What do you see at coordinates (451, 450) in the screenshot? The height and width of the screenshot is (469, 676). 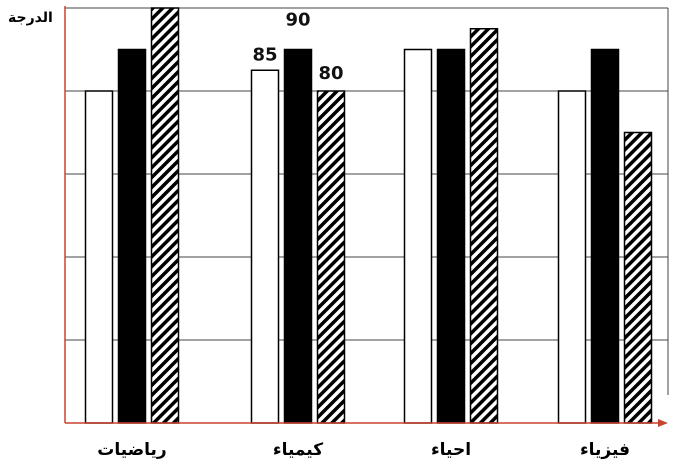 I see `x-tick-label: احياء` at bounding box center [451, 450].